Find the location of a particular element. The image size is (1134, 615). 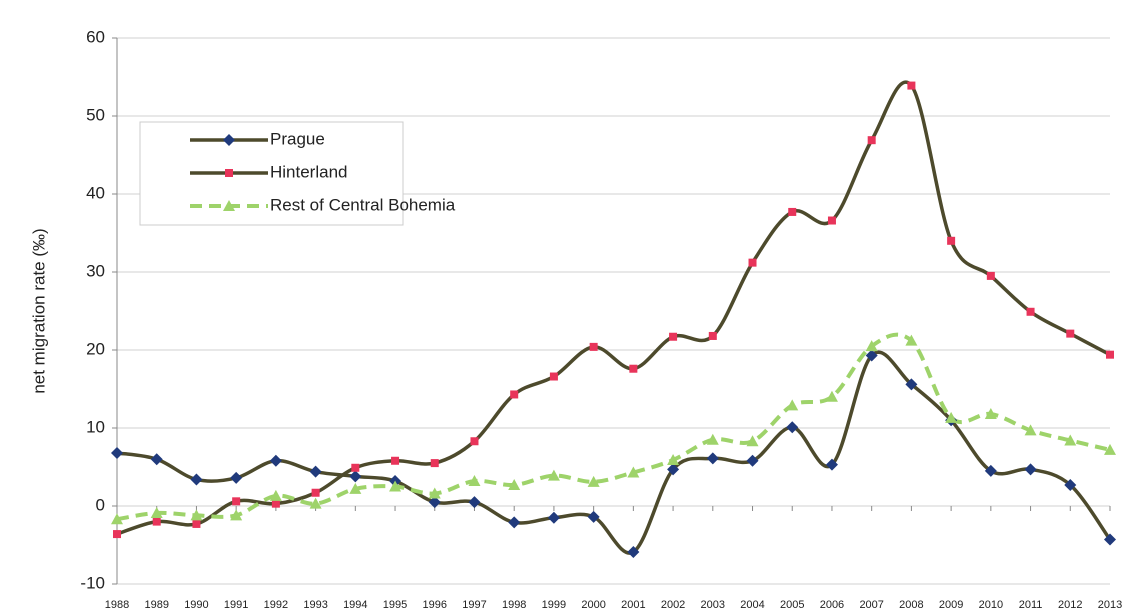

legend-label: Rest of Central Bohemia is located at coordinates (363, 204).